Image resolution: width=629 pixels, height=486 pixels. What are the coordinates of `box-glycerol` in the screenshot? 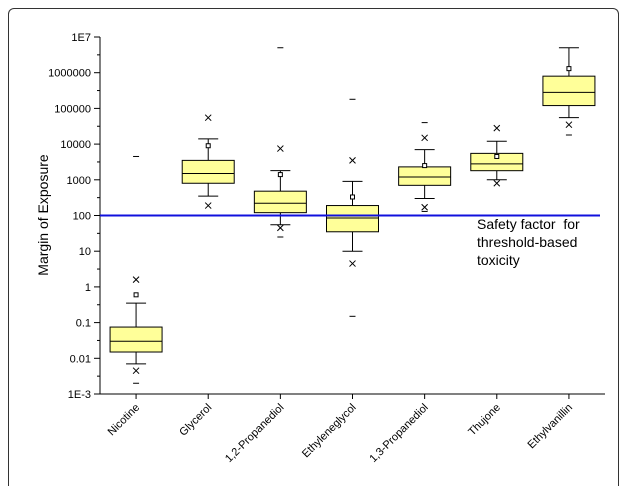 It's located at (208, 161).